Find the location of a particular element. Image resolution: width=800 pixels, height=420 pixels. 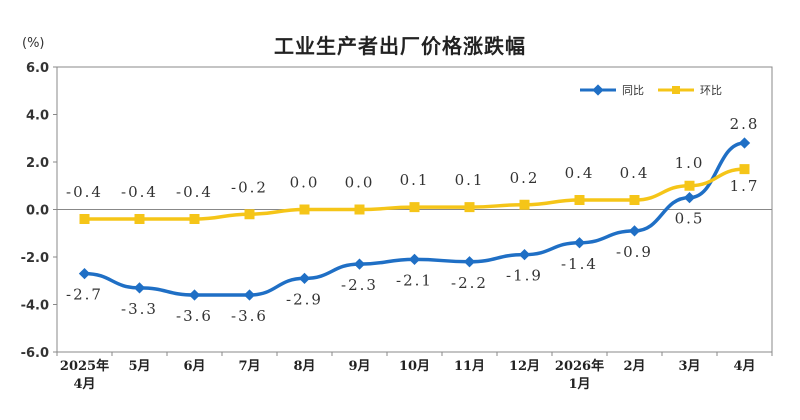

x-tick-label: 7月 is located at coordinates (249, 366).